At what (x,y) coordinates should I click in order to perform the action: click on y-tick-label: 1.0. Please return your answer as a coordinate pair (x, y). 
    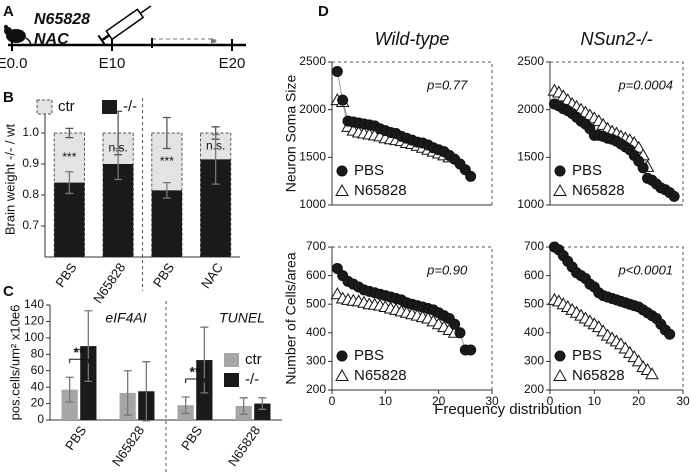
    Looking at the image, I should click on (30, 132).